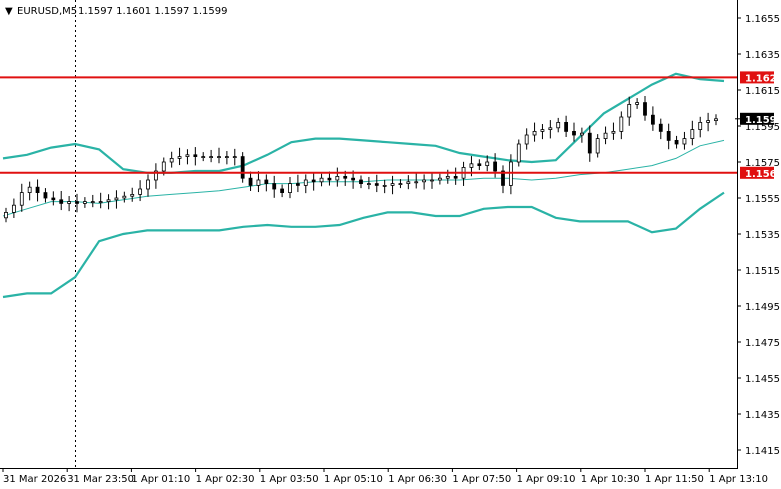  What do you see at coordinates (153, 11) in the screenshot?
I see `ohlc-values: 1.1597 1.1601 1.1597 1.1599` at bounding box center [153, 11].